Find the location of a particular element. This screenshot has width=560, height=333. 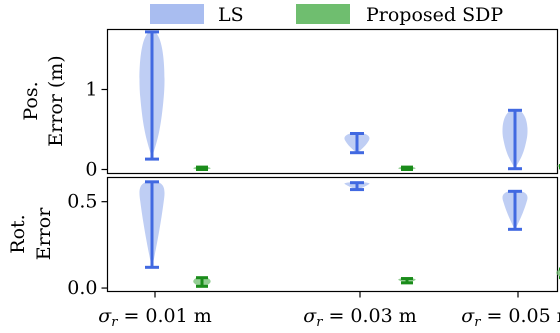

legend-swatch-ls is located at coordinates (177, 14).